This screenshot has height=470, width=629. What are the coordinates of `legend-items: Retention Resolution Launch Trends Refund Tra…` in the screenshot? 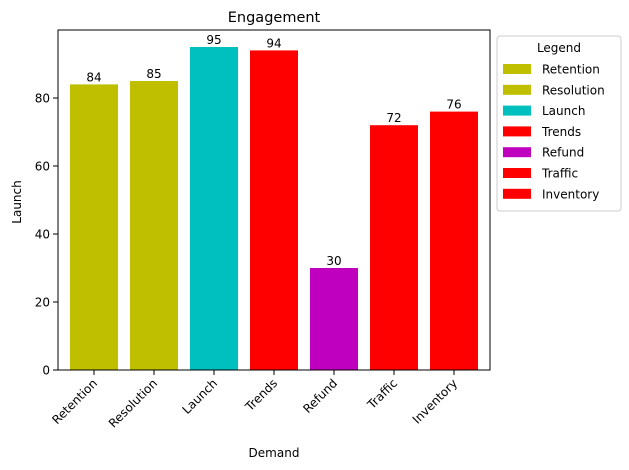 It's located at (554, 132).